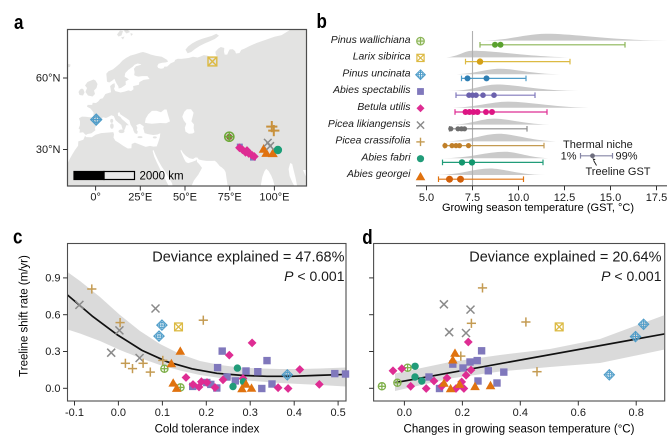 This screenshot has height=446, width=670. I want to click on svg-text: 25°E, so click(140, 198).